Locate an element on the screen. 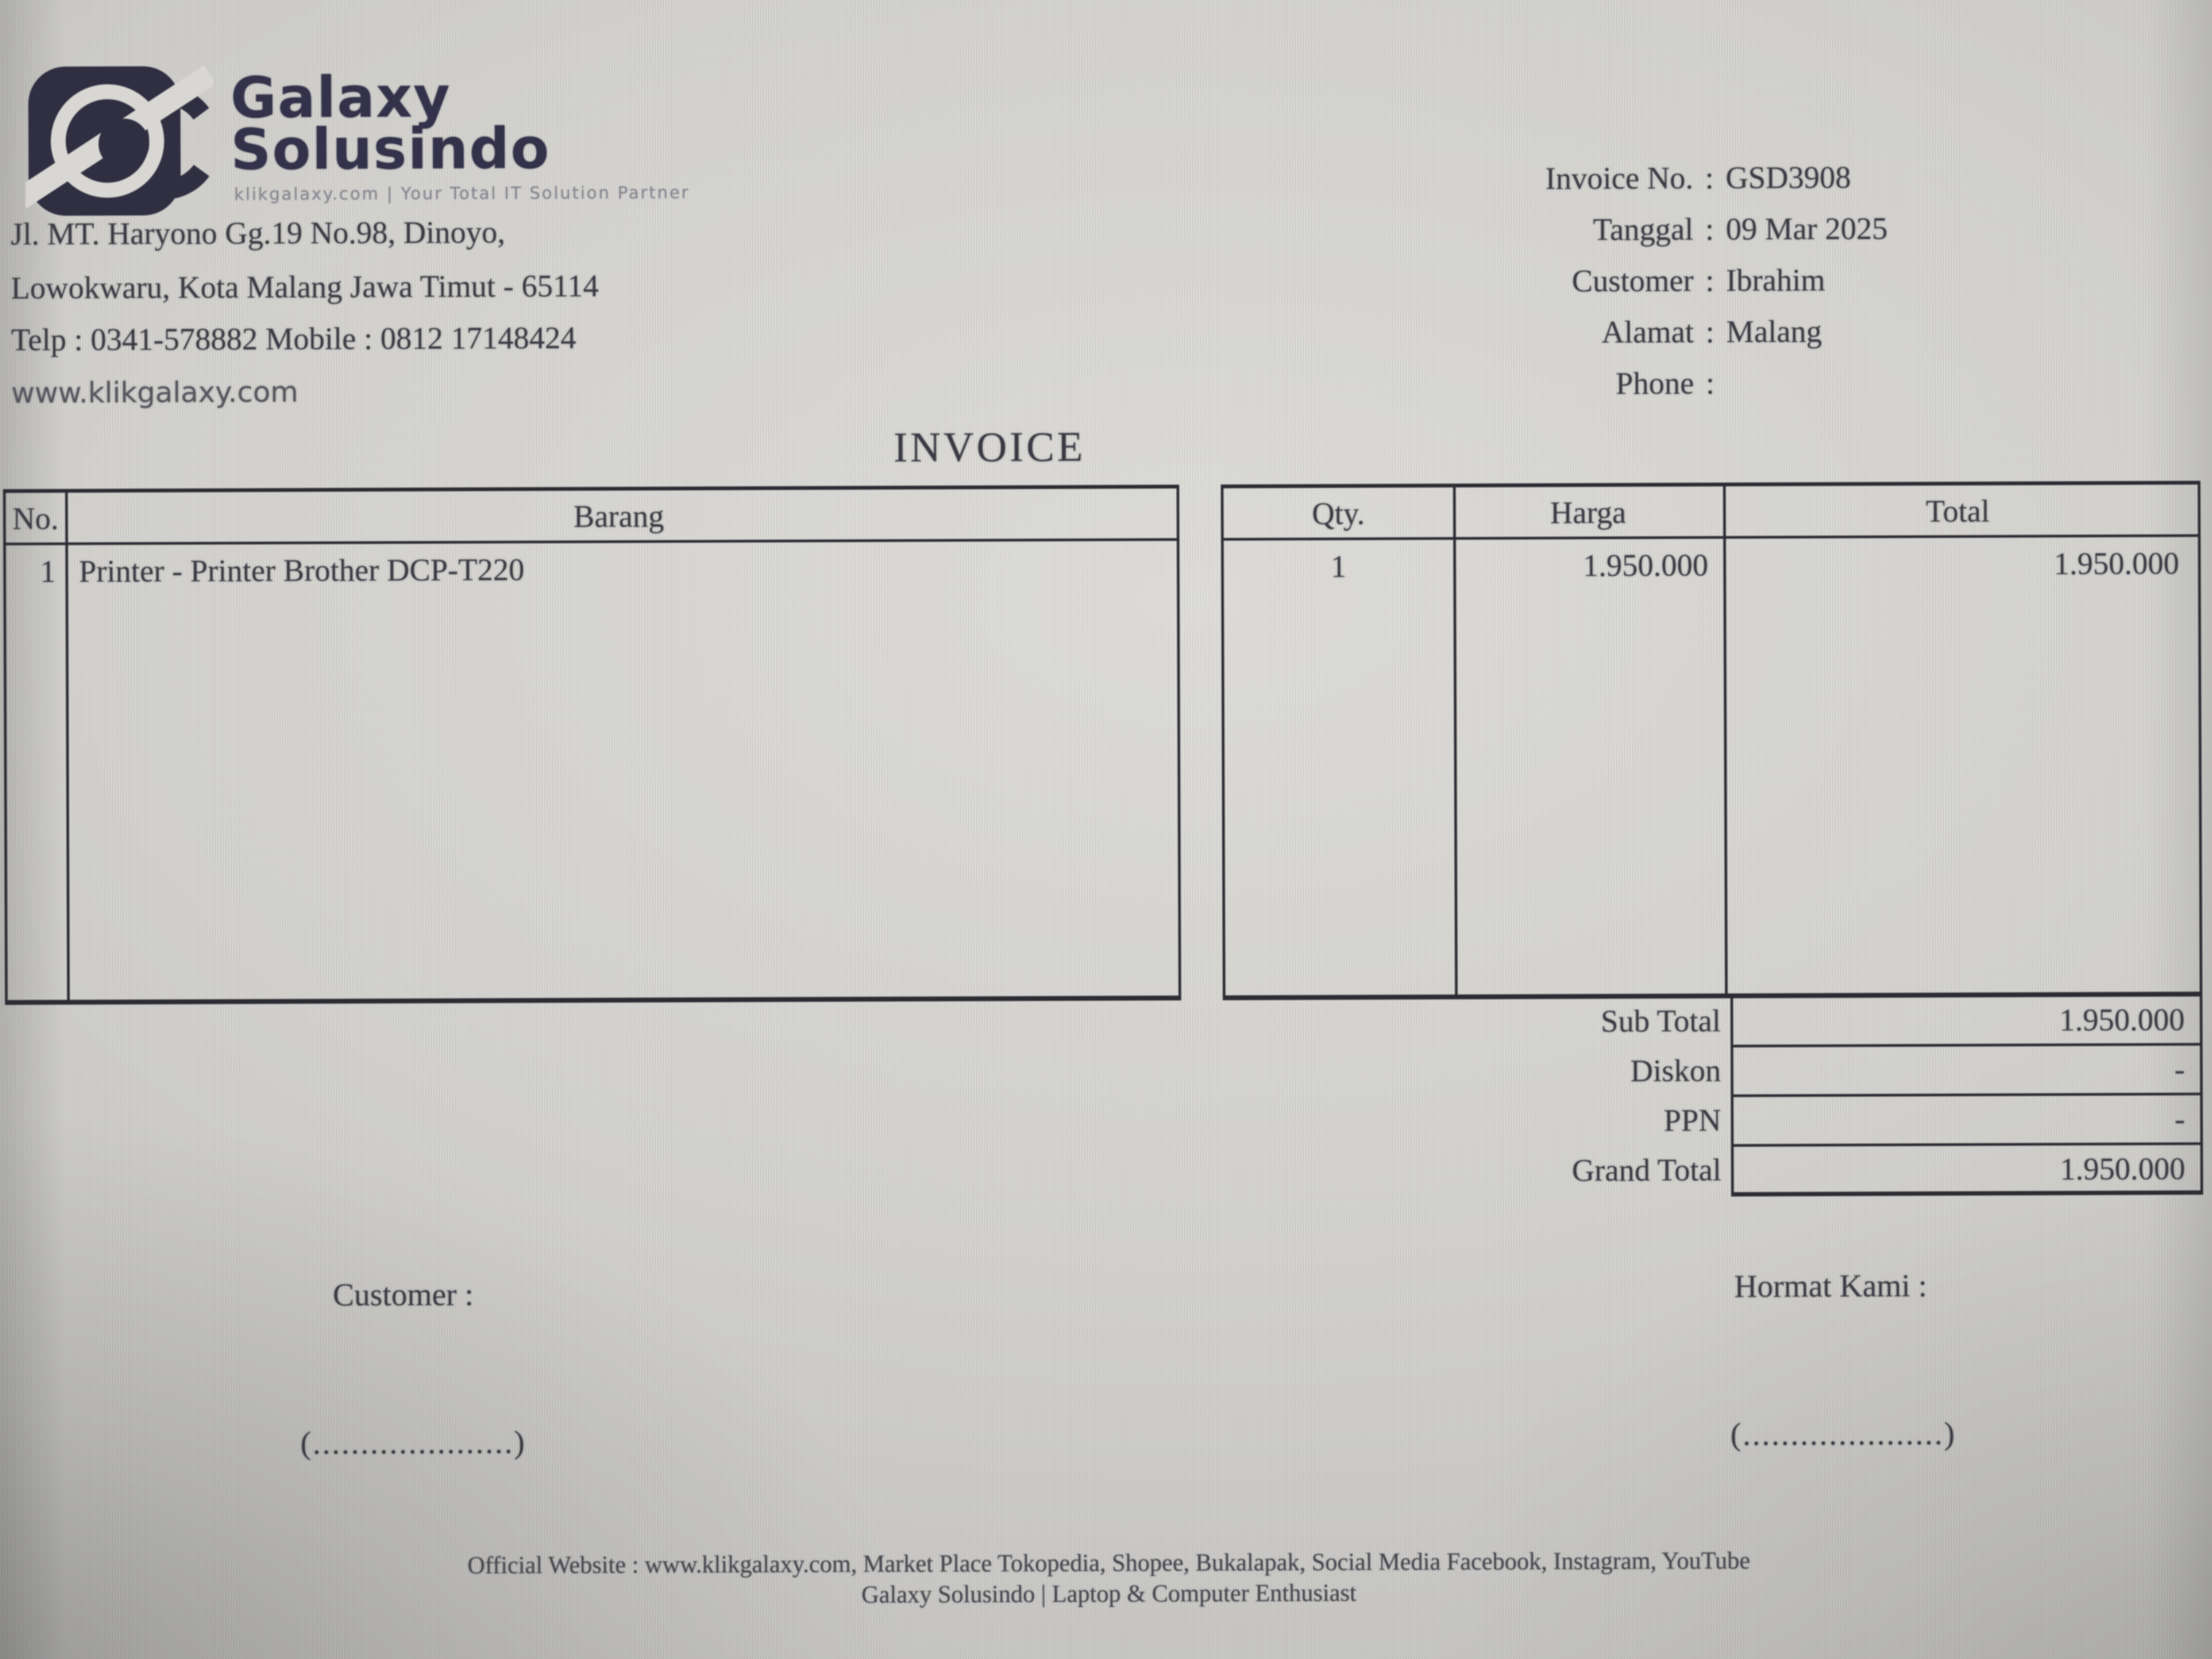 The height and width of the screenshot is (1659, 2212). item-row-total: 1.950.000 is located at coordinates (2116, 563).